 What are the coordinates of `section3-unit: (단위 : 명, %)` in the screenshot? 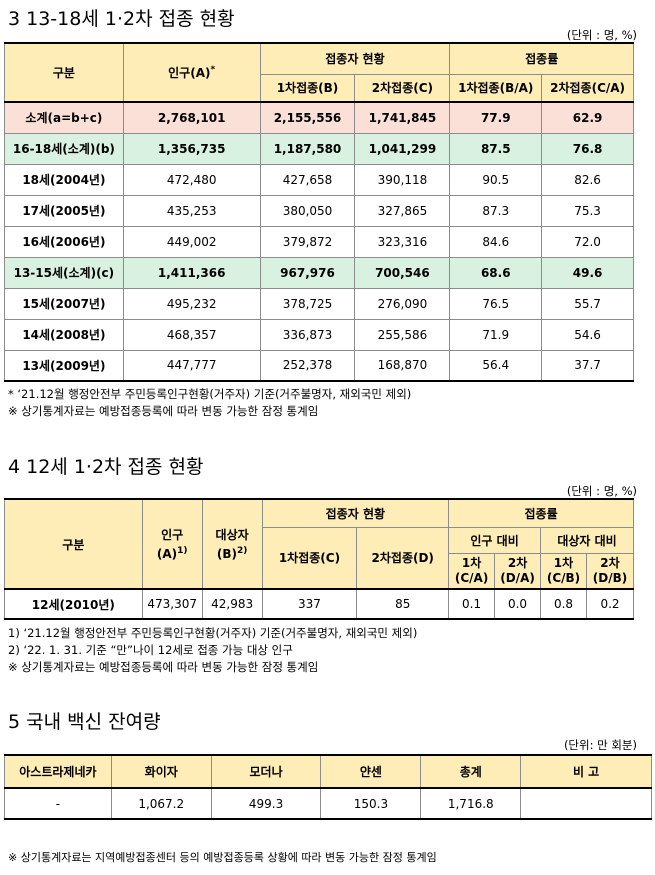 It's located at (601, 35).